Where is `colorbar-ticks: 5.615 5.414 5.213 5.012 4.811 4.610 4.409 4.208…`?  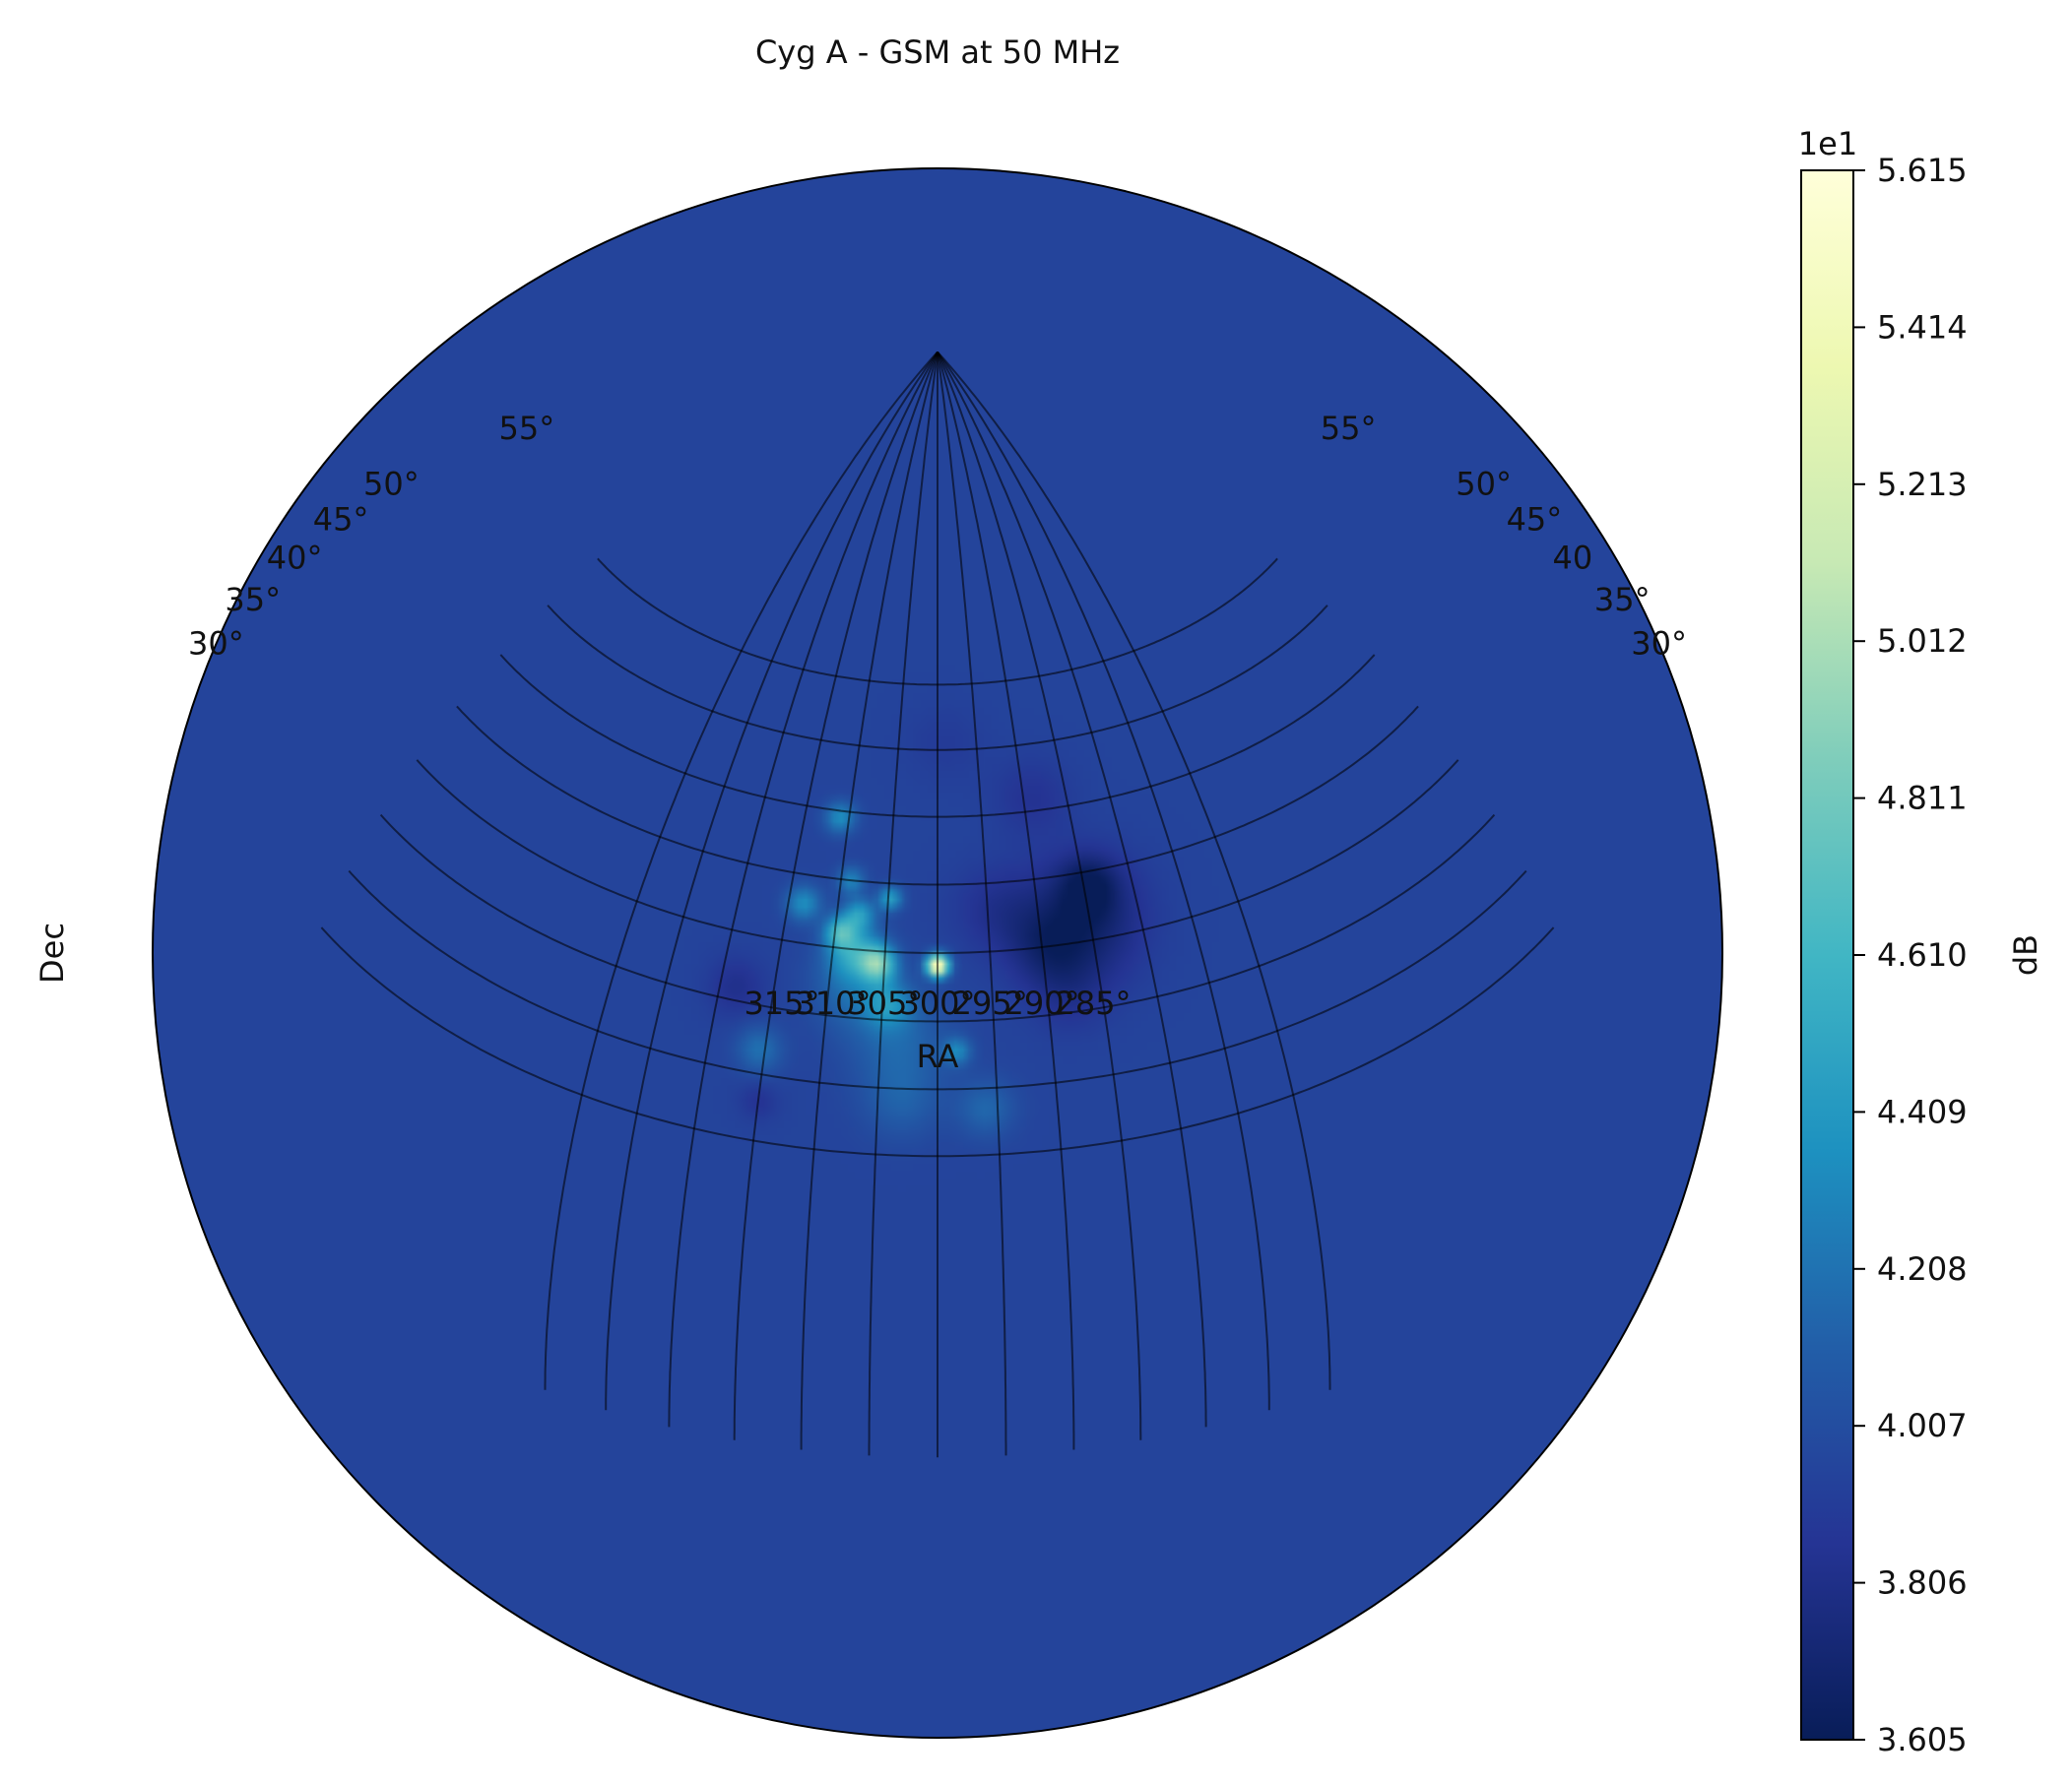 colorbar-ticks: 5.615 5.414 5.213 5.012 4.811 4.610 4.409 4.208… is located at coordinates (1910, 955).